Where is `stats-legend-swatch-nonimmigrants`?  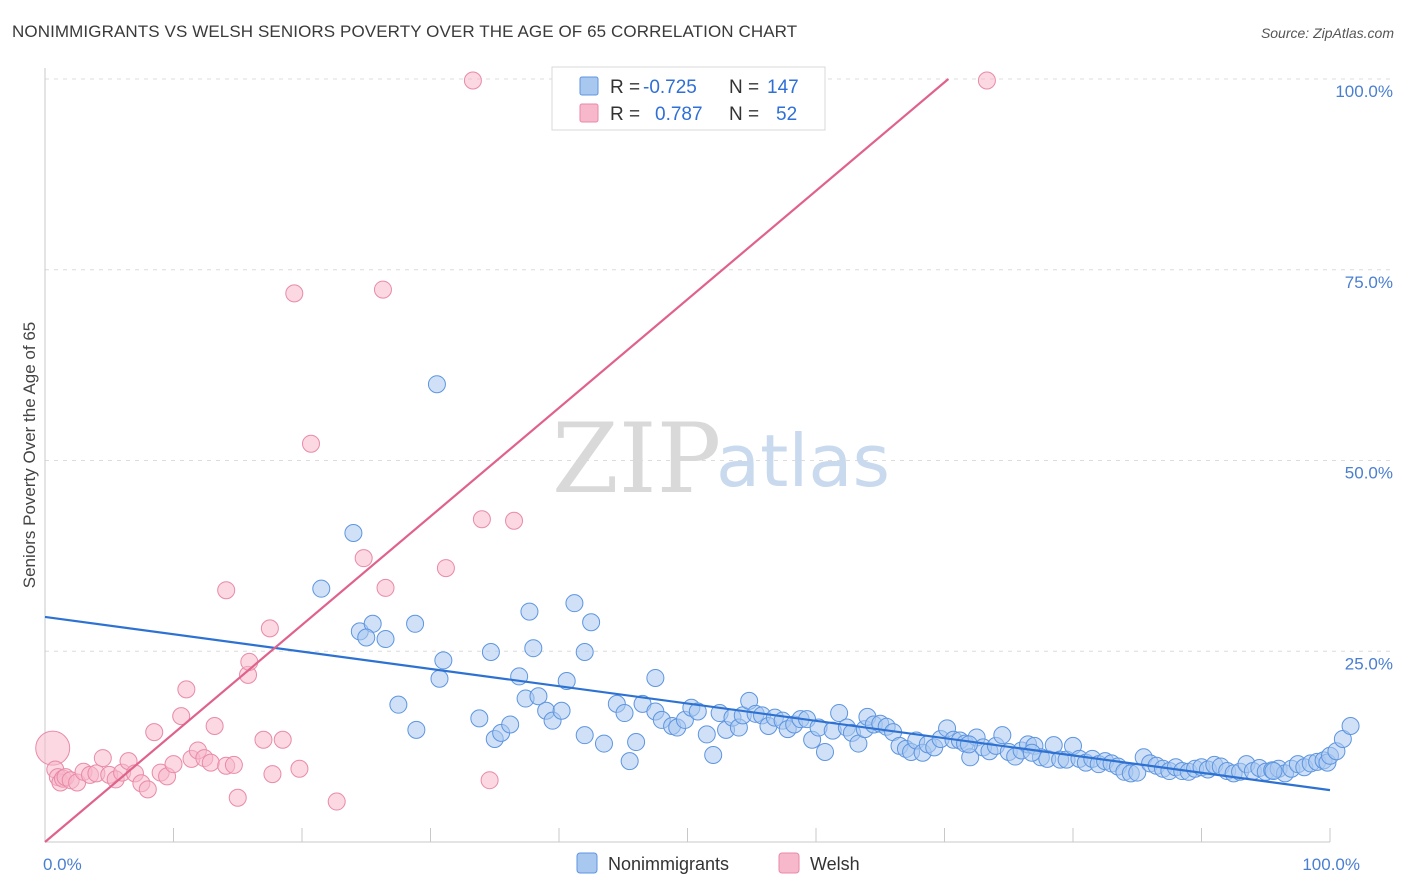
stats-legend-swatch-nonimmigrants is located at coordinates (589, 86).